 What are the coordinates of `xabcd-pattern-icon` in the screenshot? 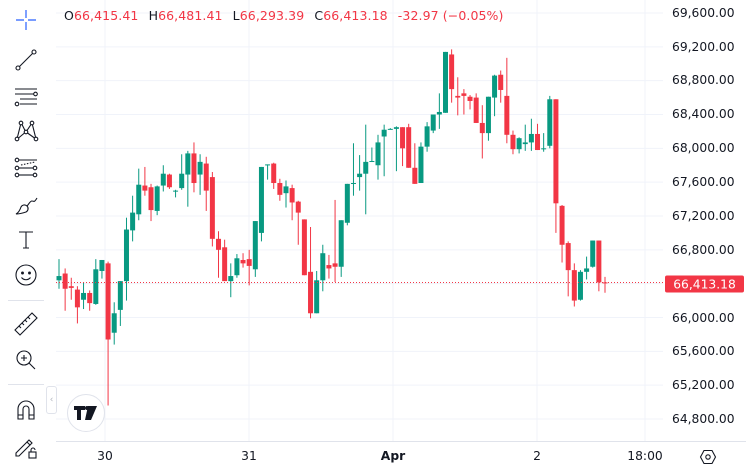 It's located at (26, 131).